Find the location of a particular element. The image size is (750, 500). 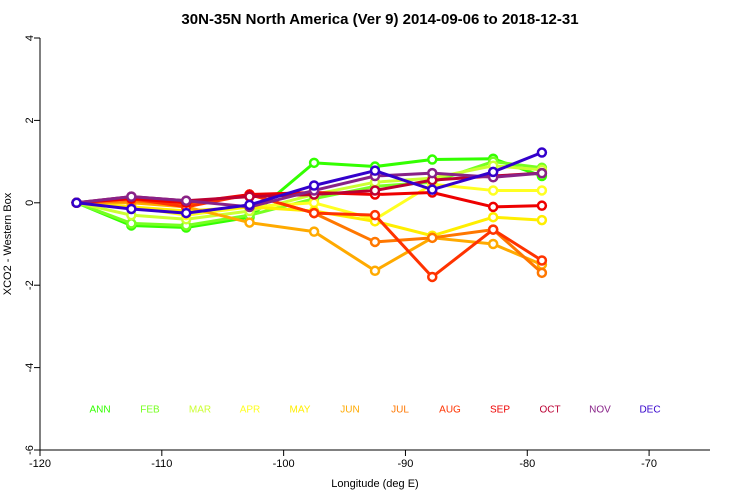

legend-label: ANN is located at coordinates (99, 410).